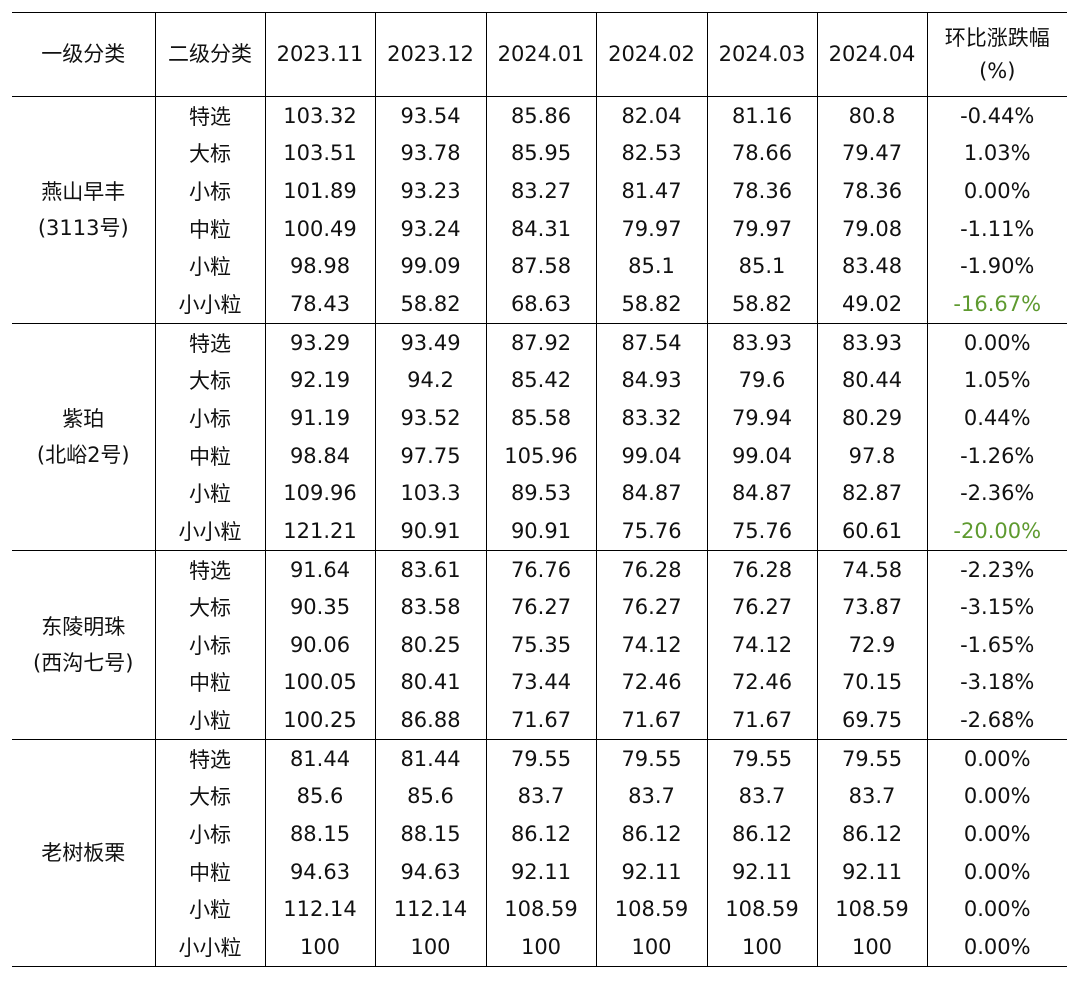 The width and height of the screenshot is (1080, 991). What do you see at coordinates (430, 644) in the screenshot?
I see `value-cell: 80.25` at bounding box center [430, 644].